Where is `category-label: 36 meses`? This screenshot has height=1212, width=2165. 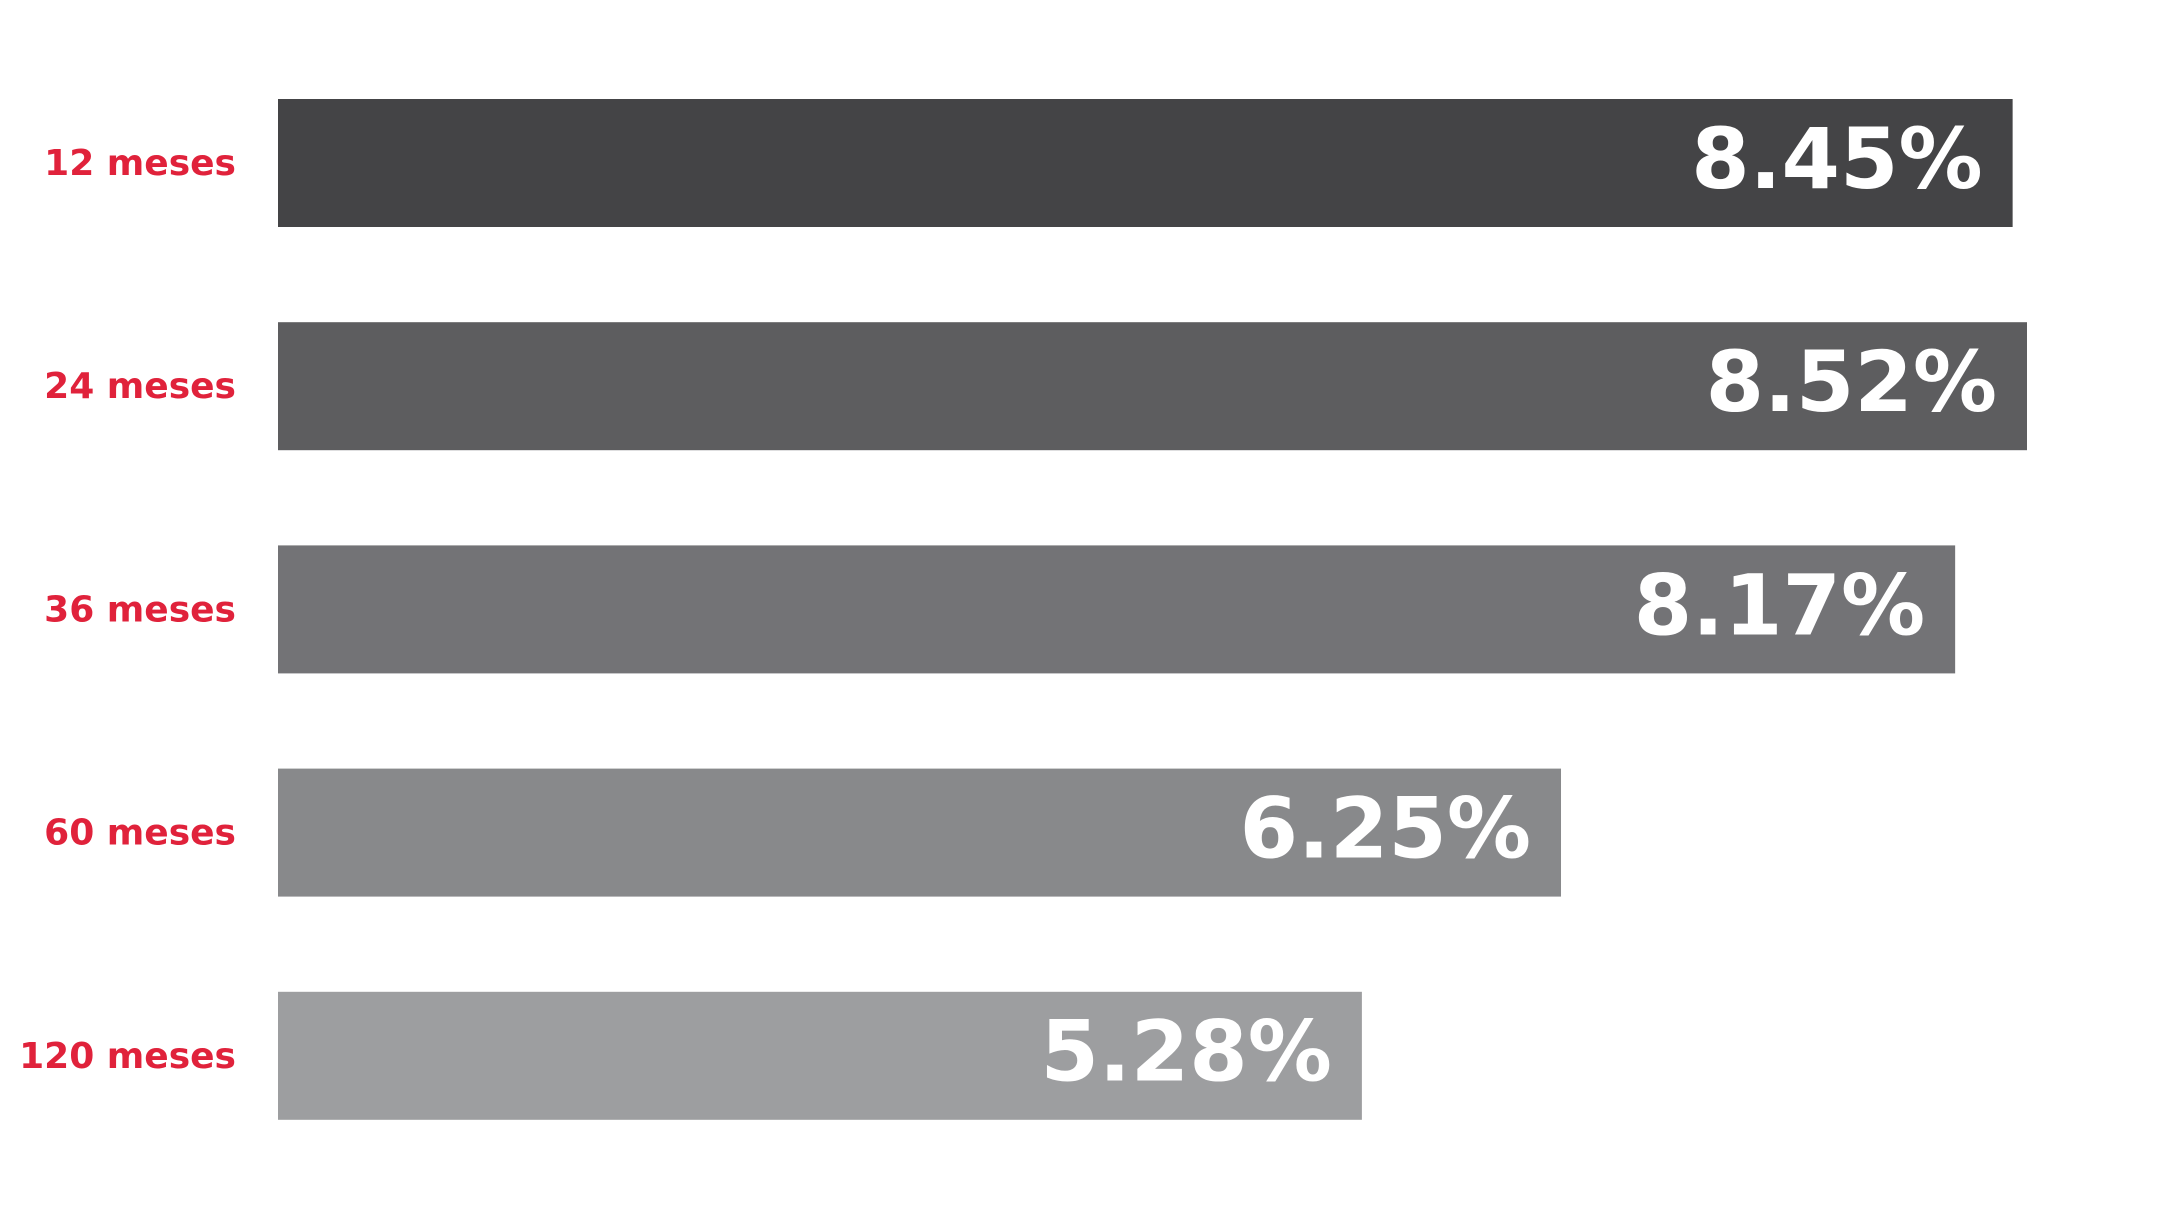
category-label: 36 meses is located at coordinates (140, 609).